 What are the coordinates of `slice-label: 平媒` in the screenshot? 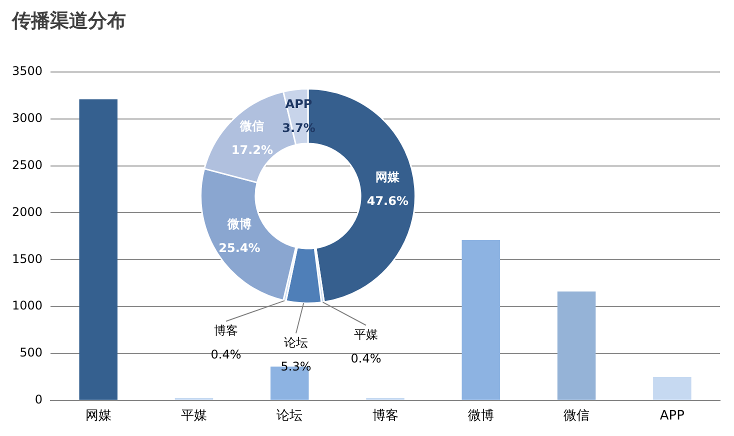 It's located at (366, 334).